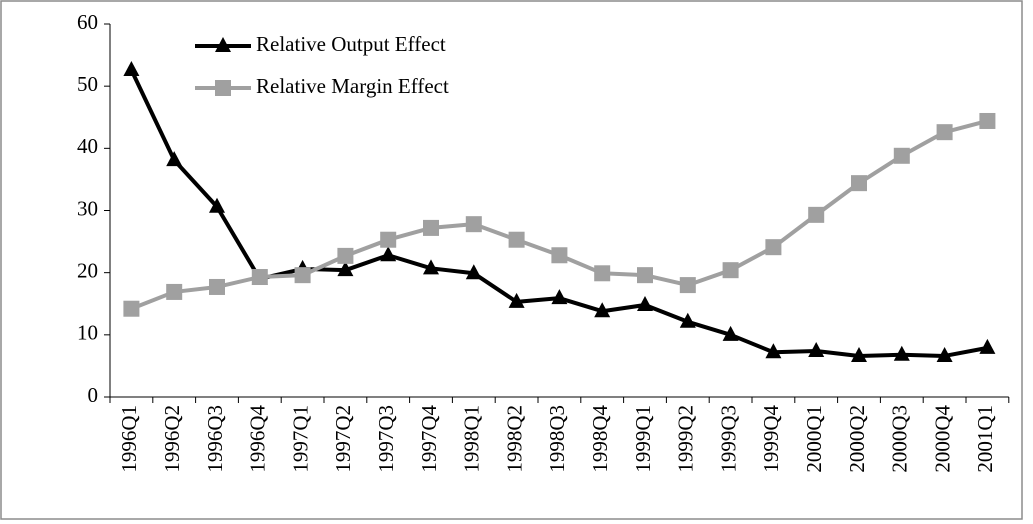 This screenshot has width=1033, height=524. I want to click on x-tick-label: 2000Q4, so click(942, 439).